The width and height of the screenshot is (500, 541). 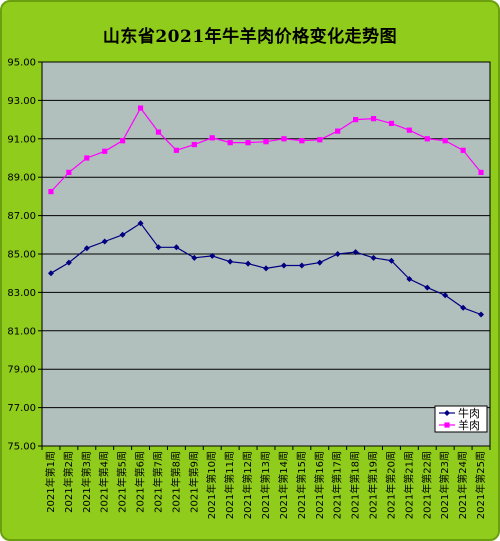 What do you see at coordinates (283, 485) in the screenshot?
I see `x-tick-label: 2021年第14周` at bounding box center [283, 485].